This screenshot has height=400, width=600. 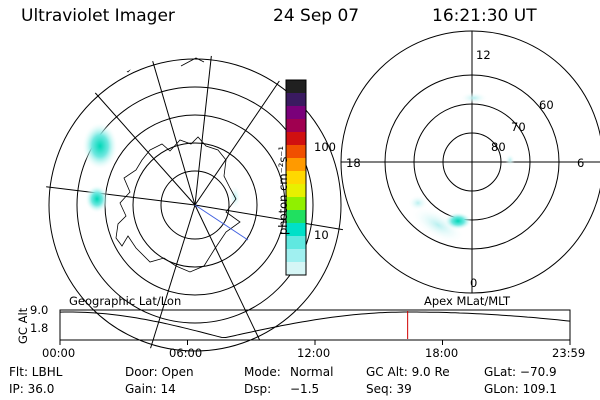 What do you see at coordinates (59, 353) in the screenshot?
I see `time-tick-0000: 00:00` at bounding box center [59, 353].